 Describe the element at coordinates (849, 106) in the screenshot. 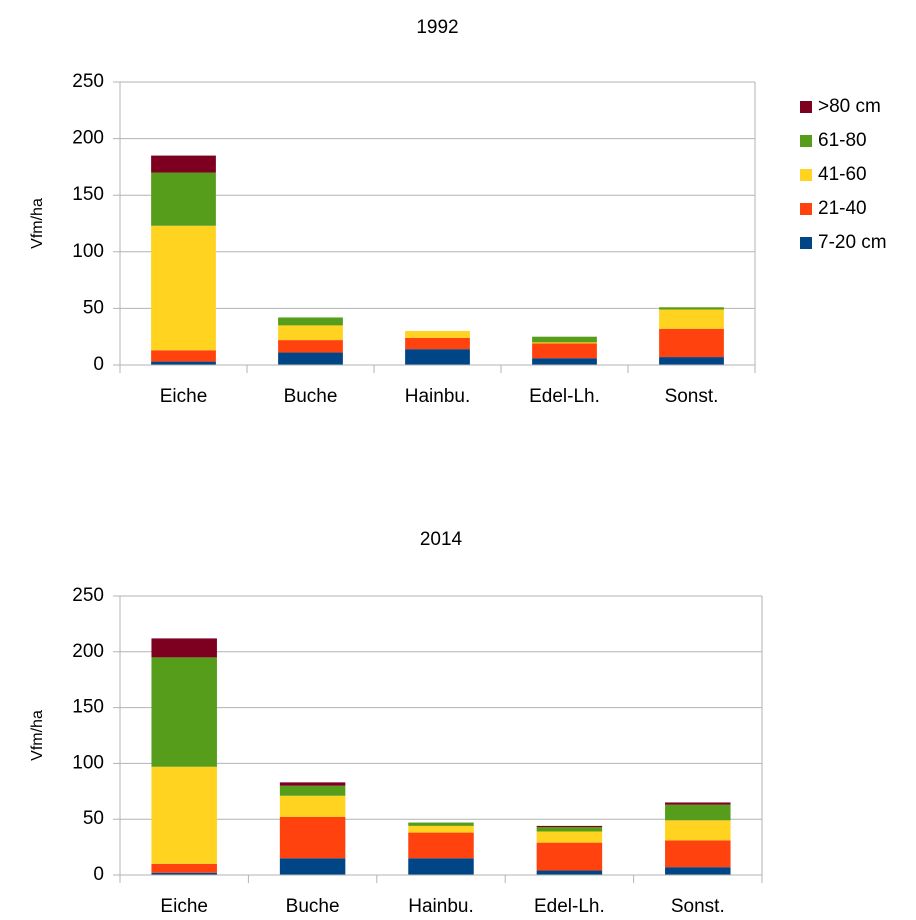

I see `legend-label: >80 cm` at that location.